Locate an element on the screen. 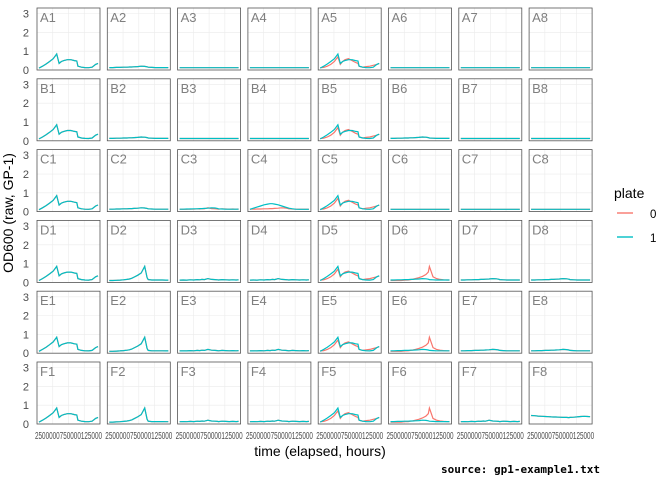 The image size is (672, 480). facet-label: E6 is located at coordinates (400, 300).